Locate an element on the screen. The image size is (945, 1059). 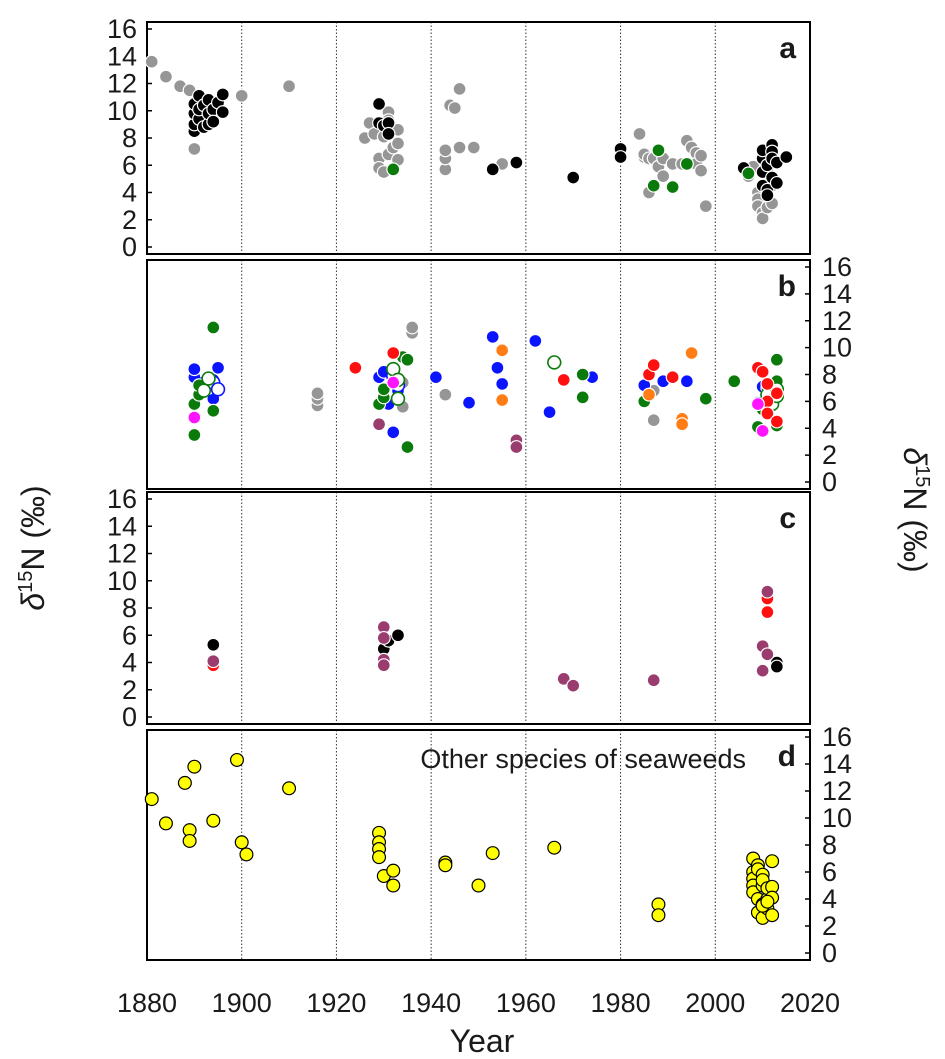
y-axis-title-left: δ15N (‰) is located at coordinates (33, 547).